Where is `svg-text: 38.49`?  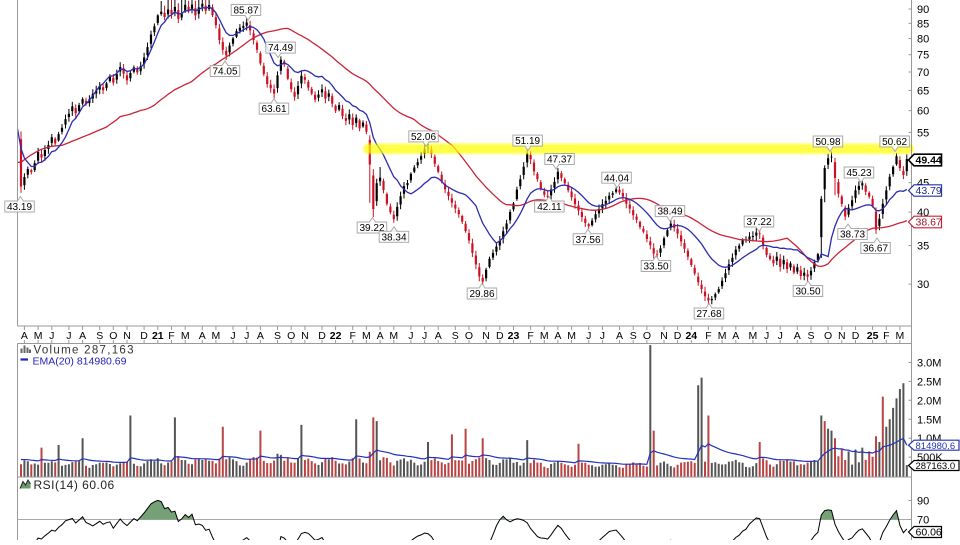 svg-text: 38.49 is located at coordinates (669, 212).